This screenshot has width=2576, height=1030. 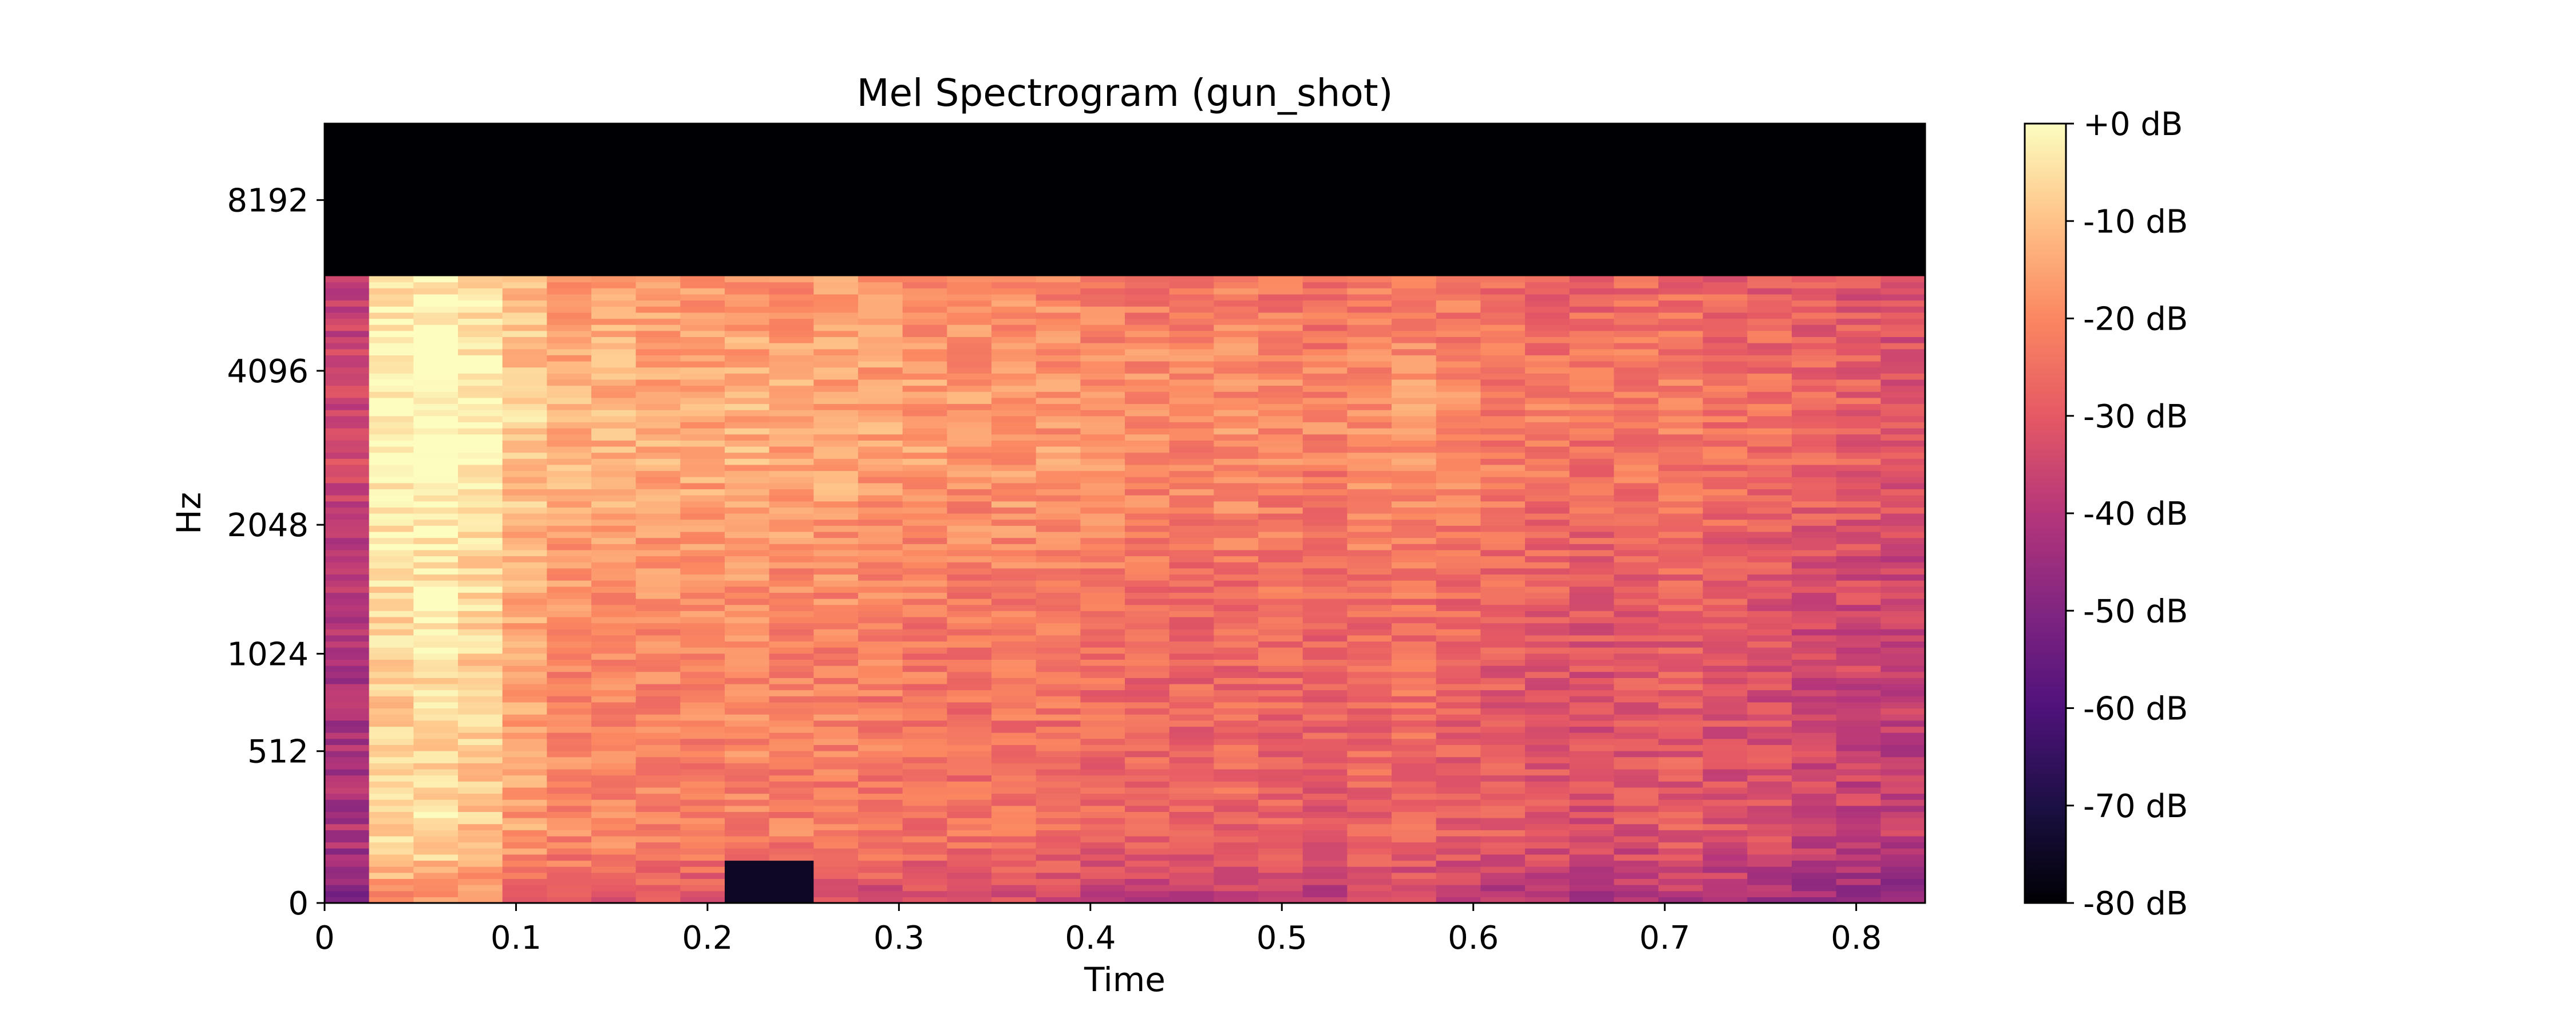 What do you see at coordinates (2135, 416) in the screenshot?
I see `colorbar-tick-label: -30 dB` at bounding box center [2135, 416].